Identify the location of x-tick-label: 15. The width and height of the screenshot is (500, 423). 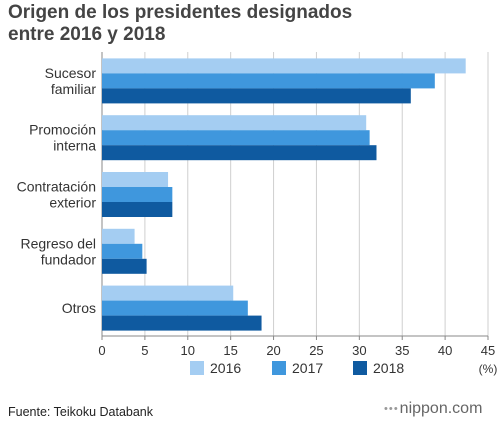
(230, 350).